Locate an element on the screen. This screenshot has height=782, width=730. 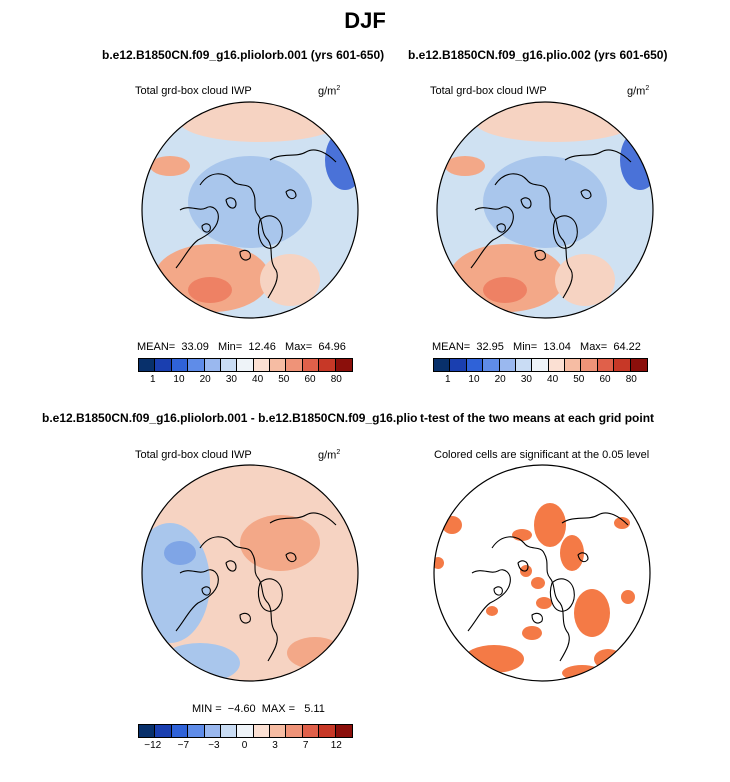
panel-3-colorbar is located at coordinates (245, 731).